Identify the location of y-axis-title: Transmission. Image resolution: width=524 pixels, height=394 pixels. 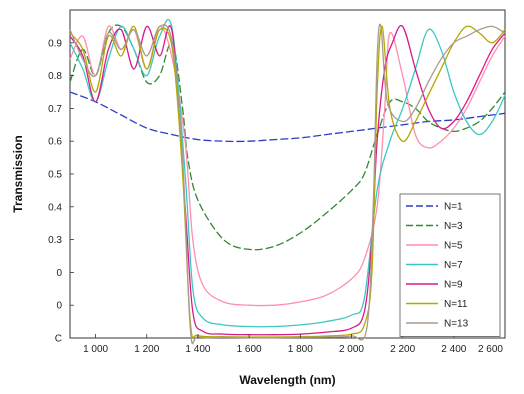
(18, 173).